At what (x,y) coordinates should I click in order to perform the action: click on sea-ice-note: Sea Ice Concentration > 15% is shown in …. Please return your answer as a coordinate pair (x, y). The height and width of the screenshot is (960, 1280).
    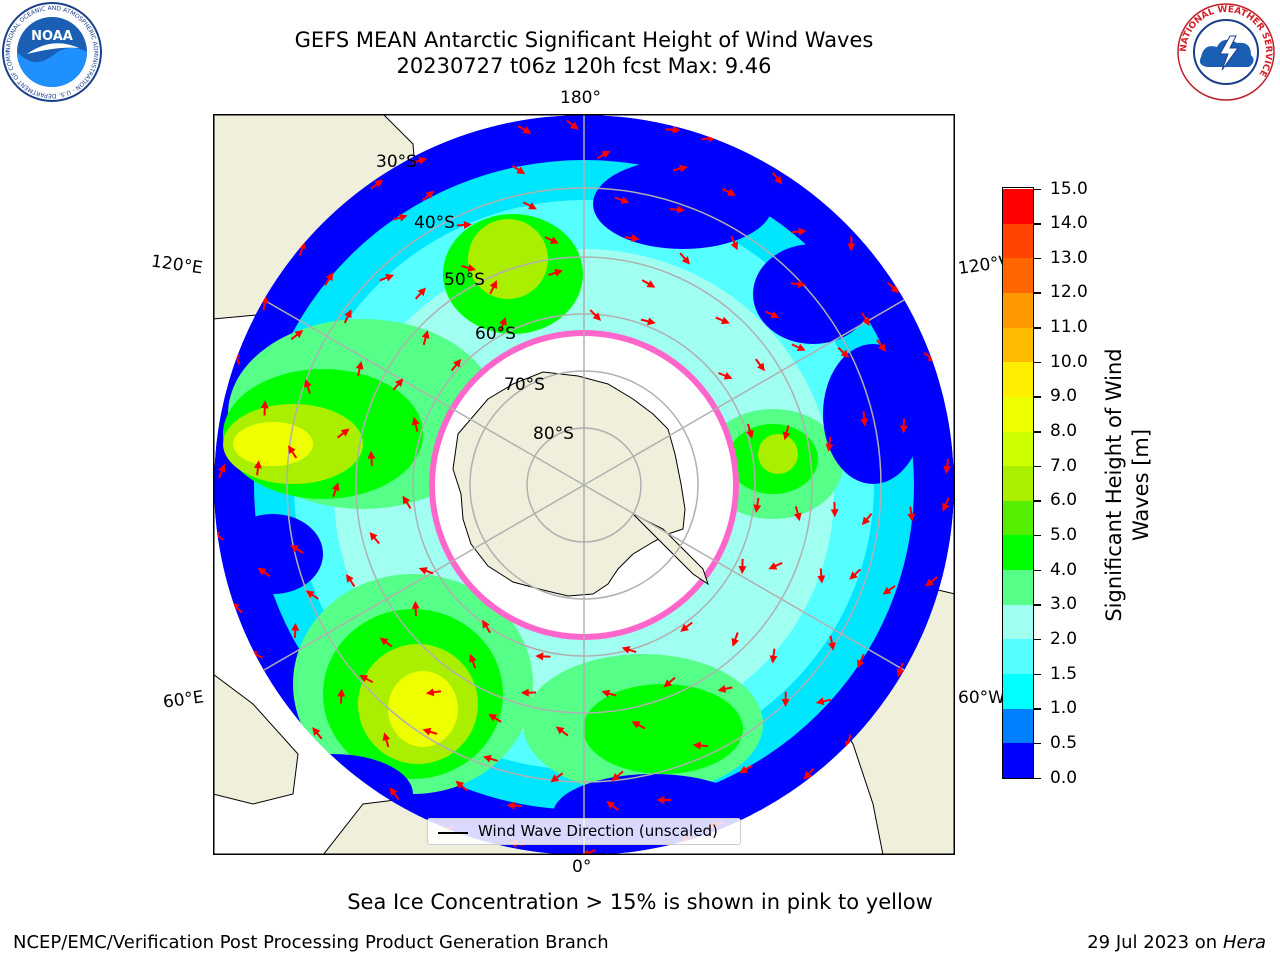
    Looking at the image, I should click on (640, 902).